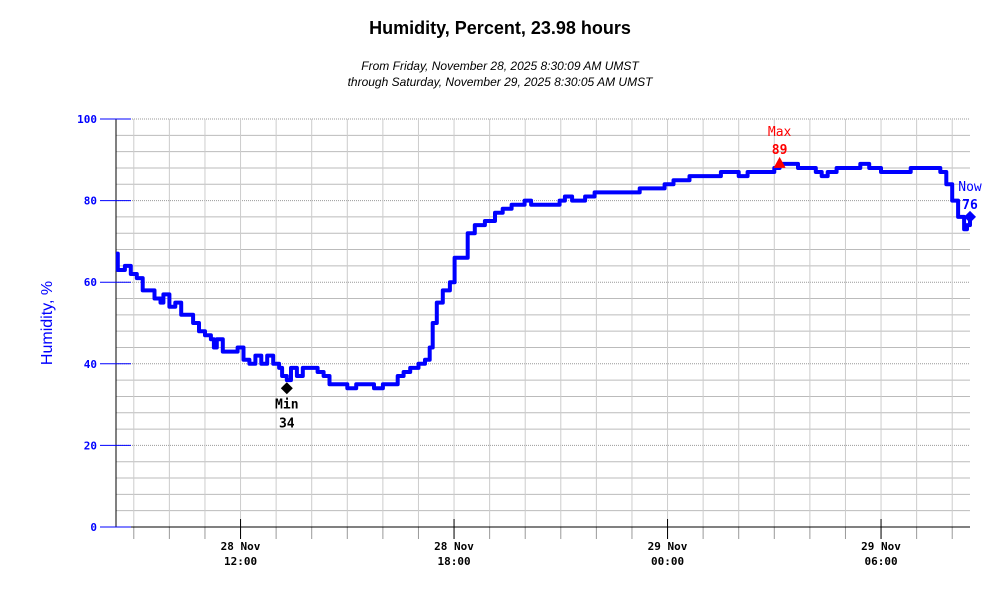 The height and width of the screenshot is (600, 1000). I want to click on y-axis-label: Humidity, %, so click(47, 323).